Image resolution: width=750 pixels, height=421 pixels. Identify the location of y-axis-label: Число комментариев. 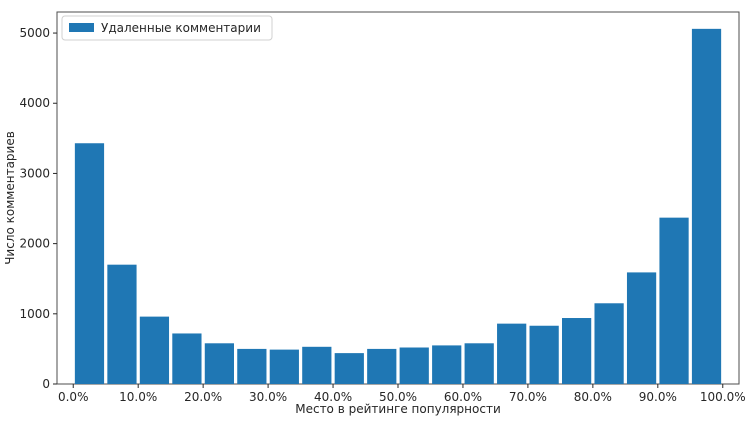
(10, 198).